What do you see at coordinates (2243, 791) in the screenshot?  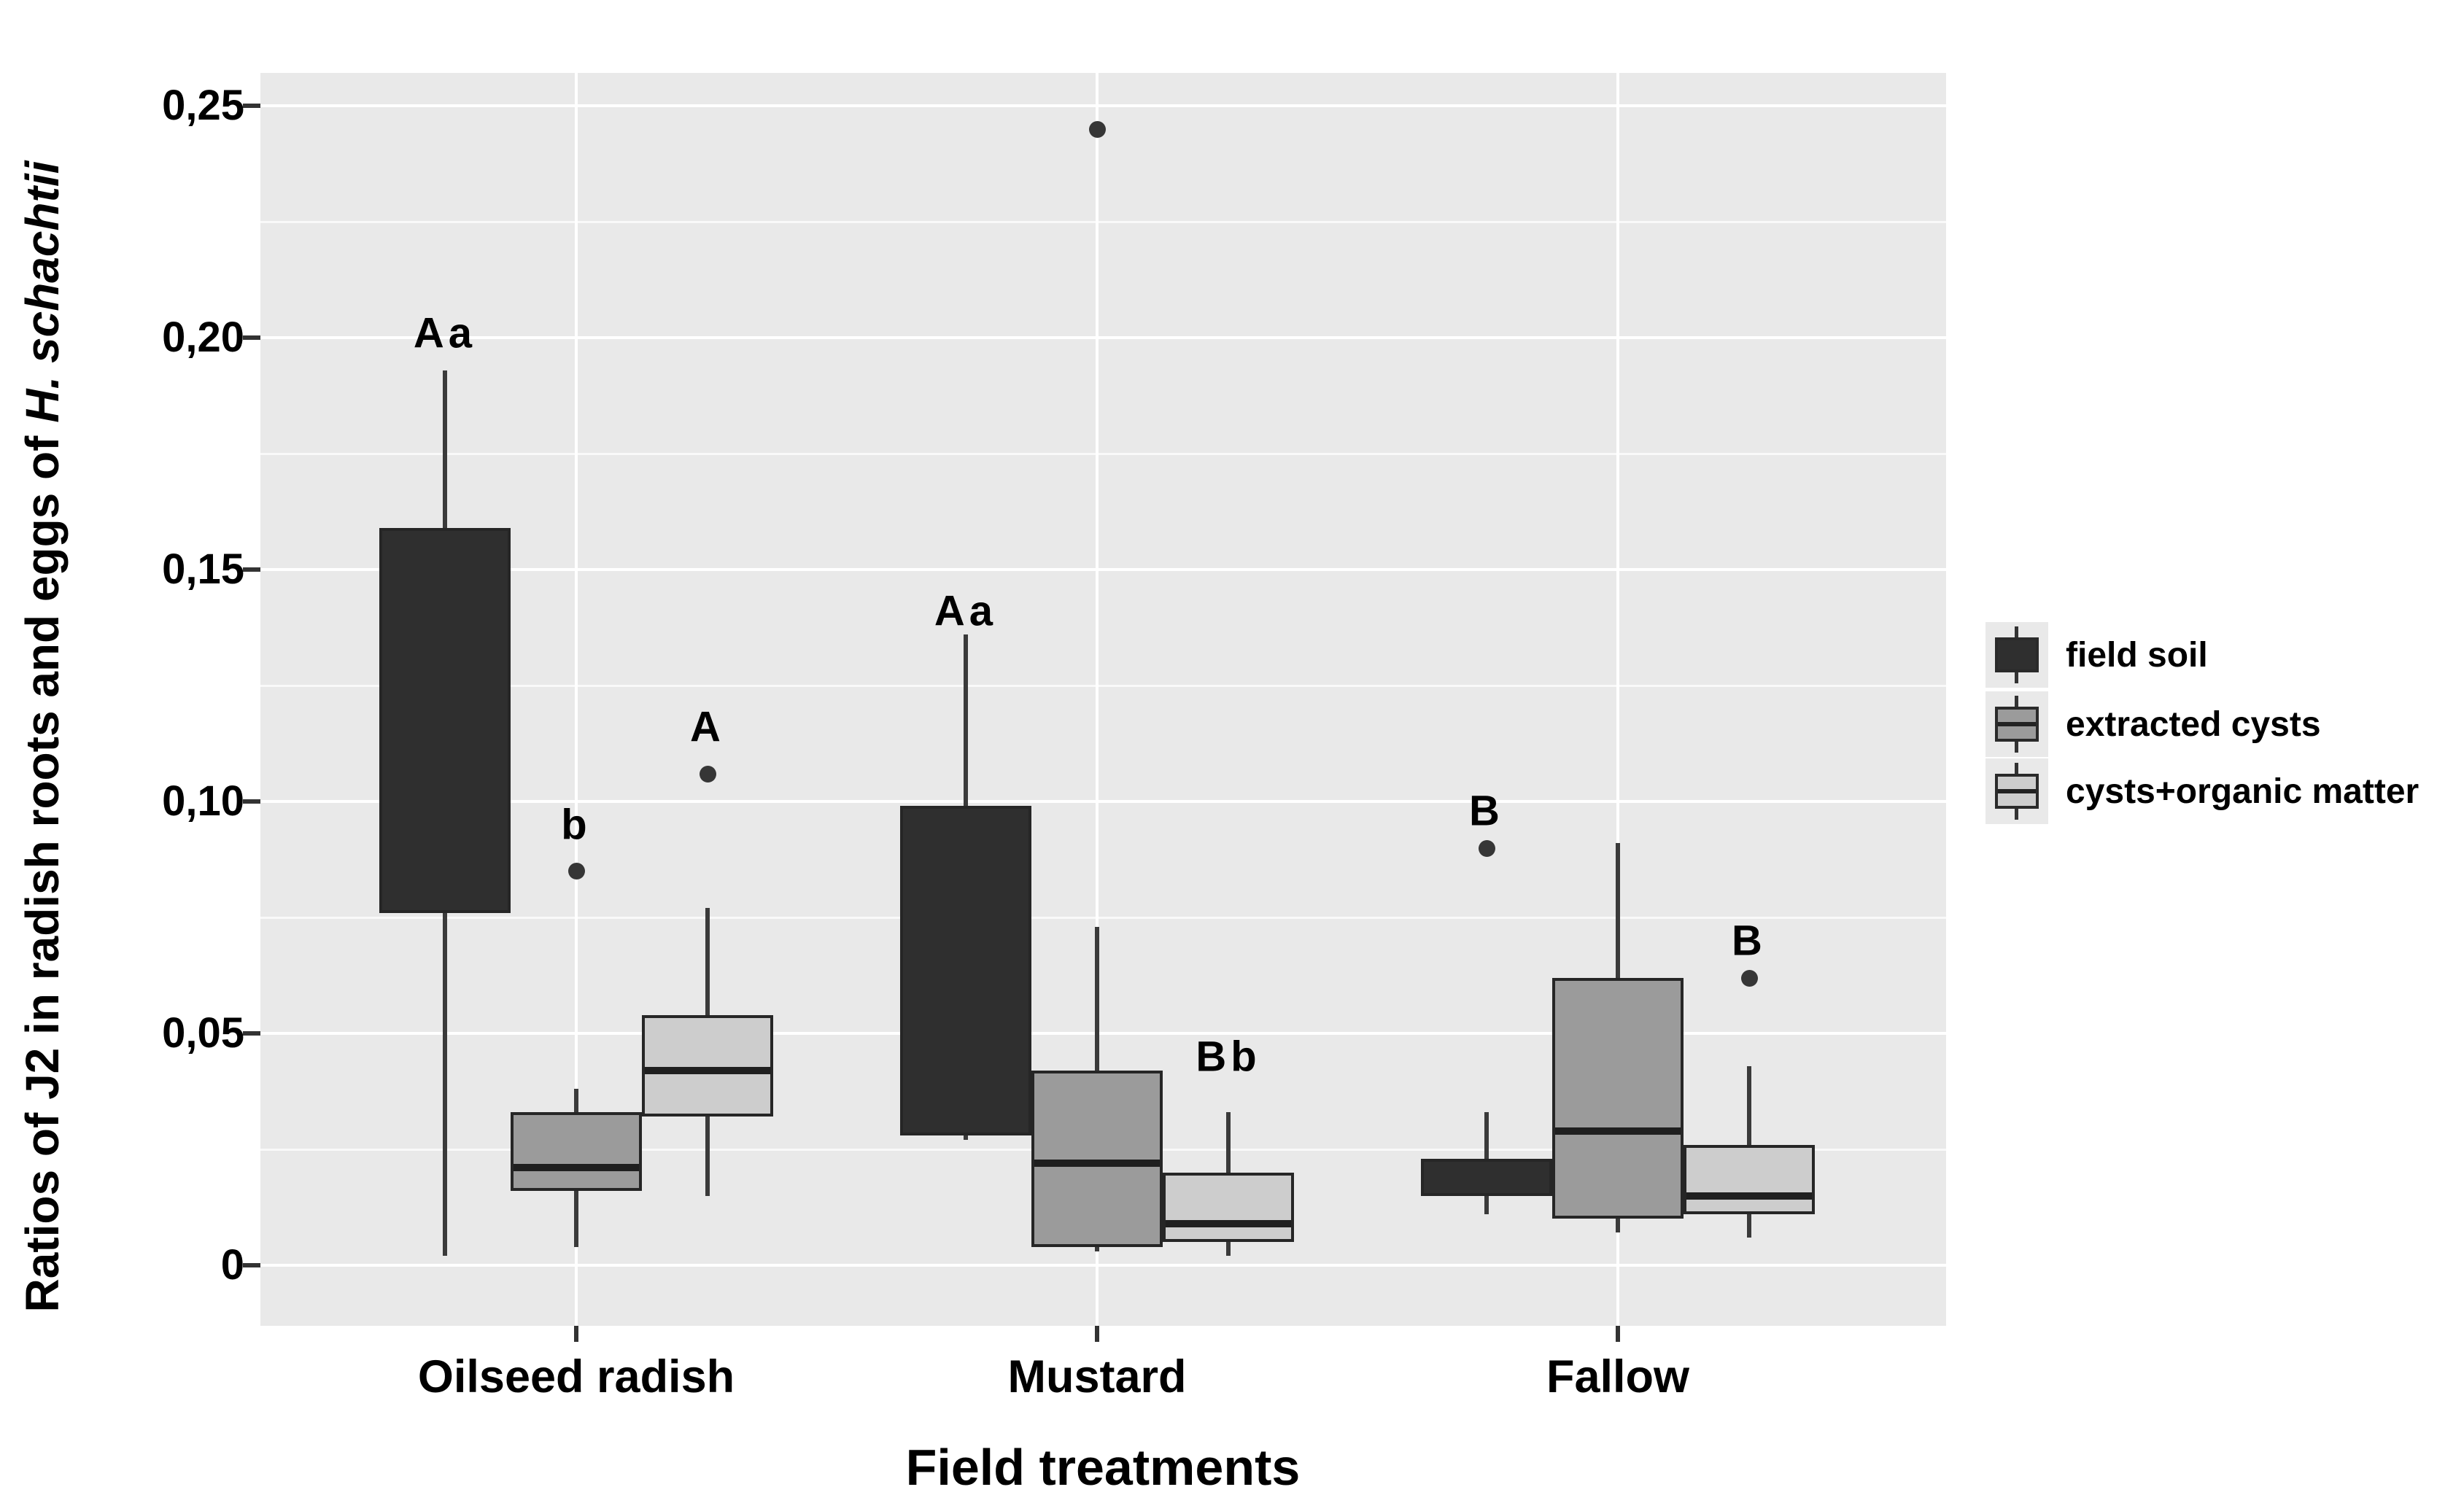 I see `legend-label: cysts+organic matter` at bounding box center [2243, 791].